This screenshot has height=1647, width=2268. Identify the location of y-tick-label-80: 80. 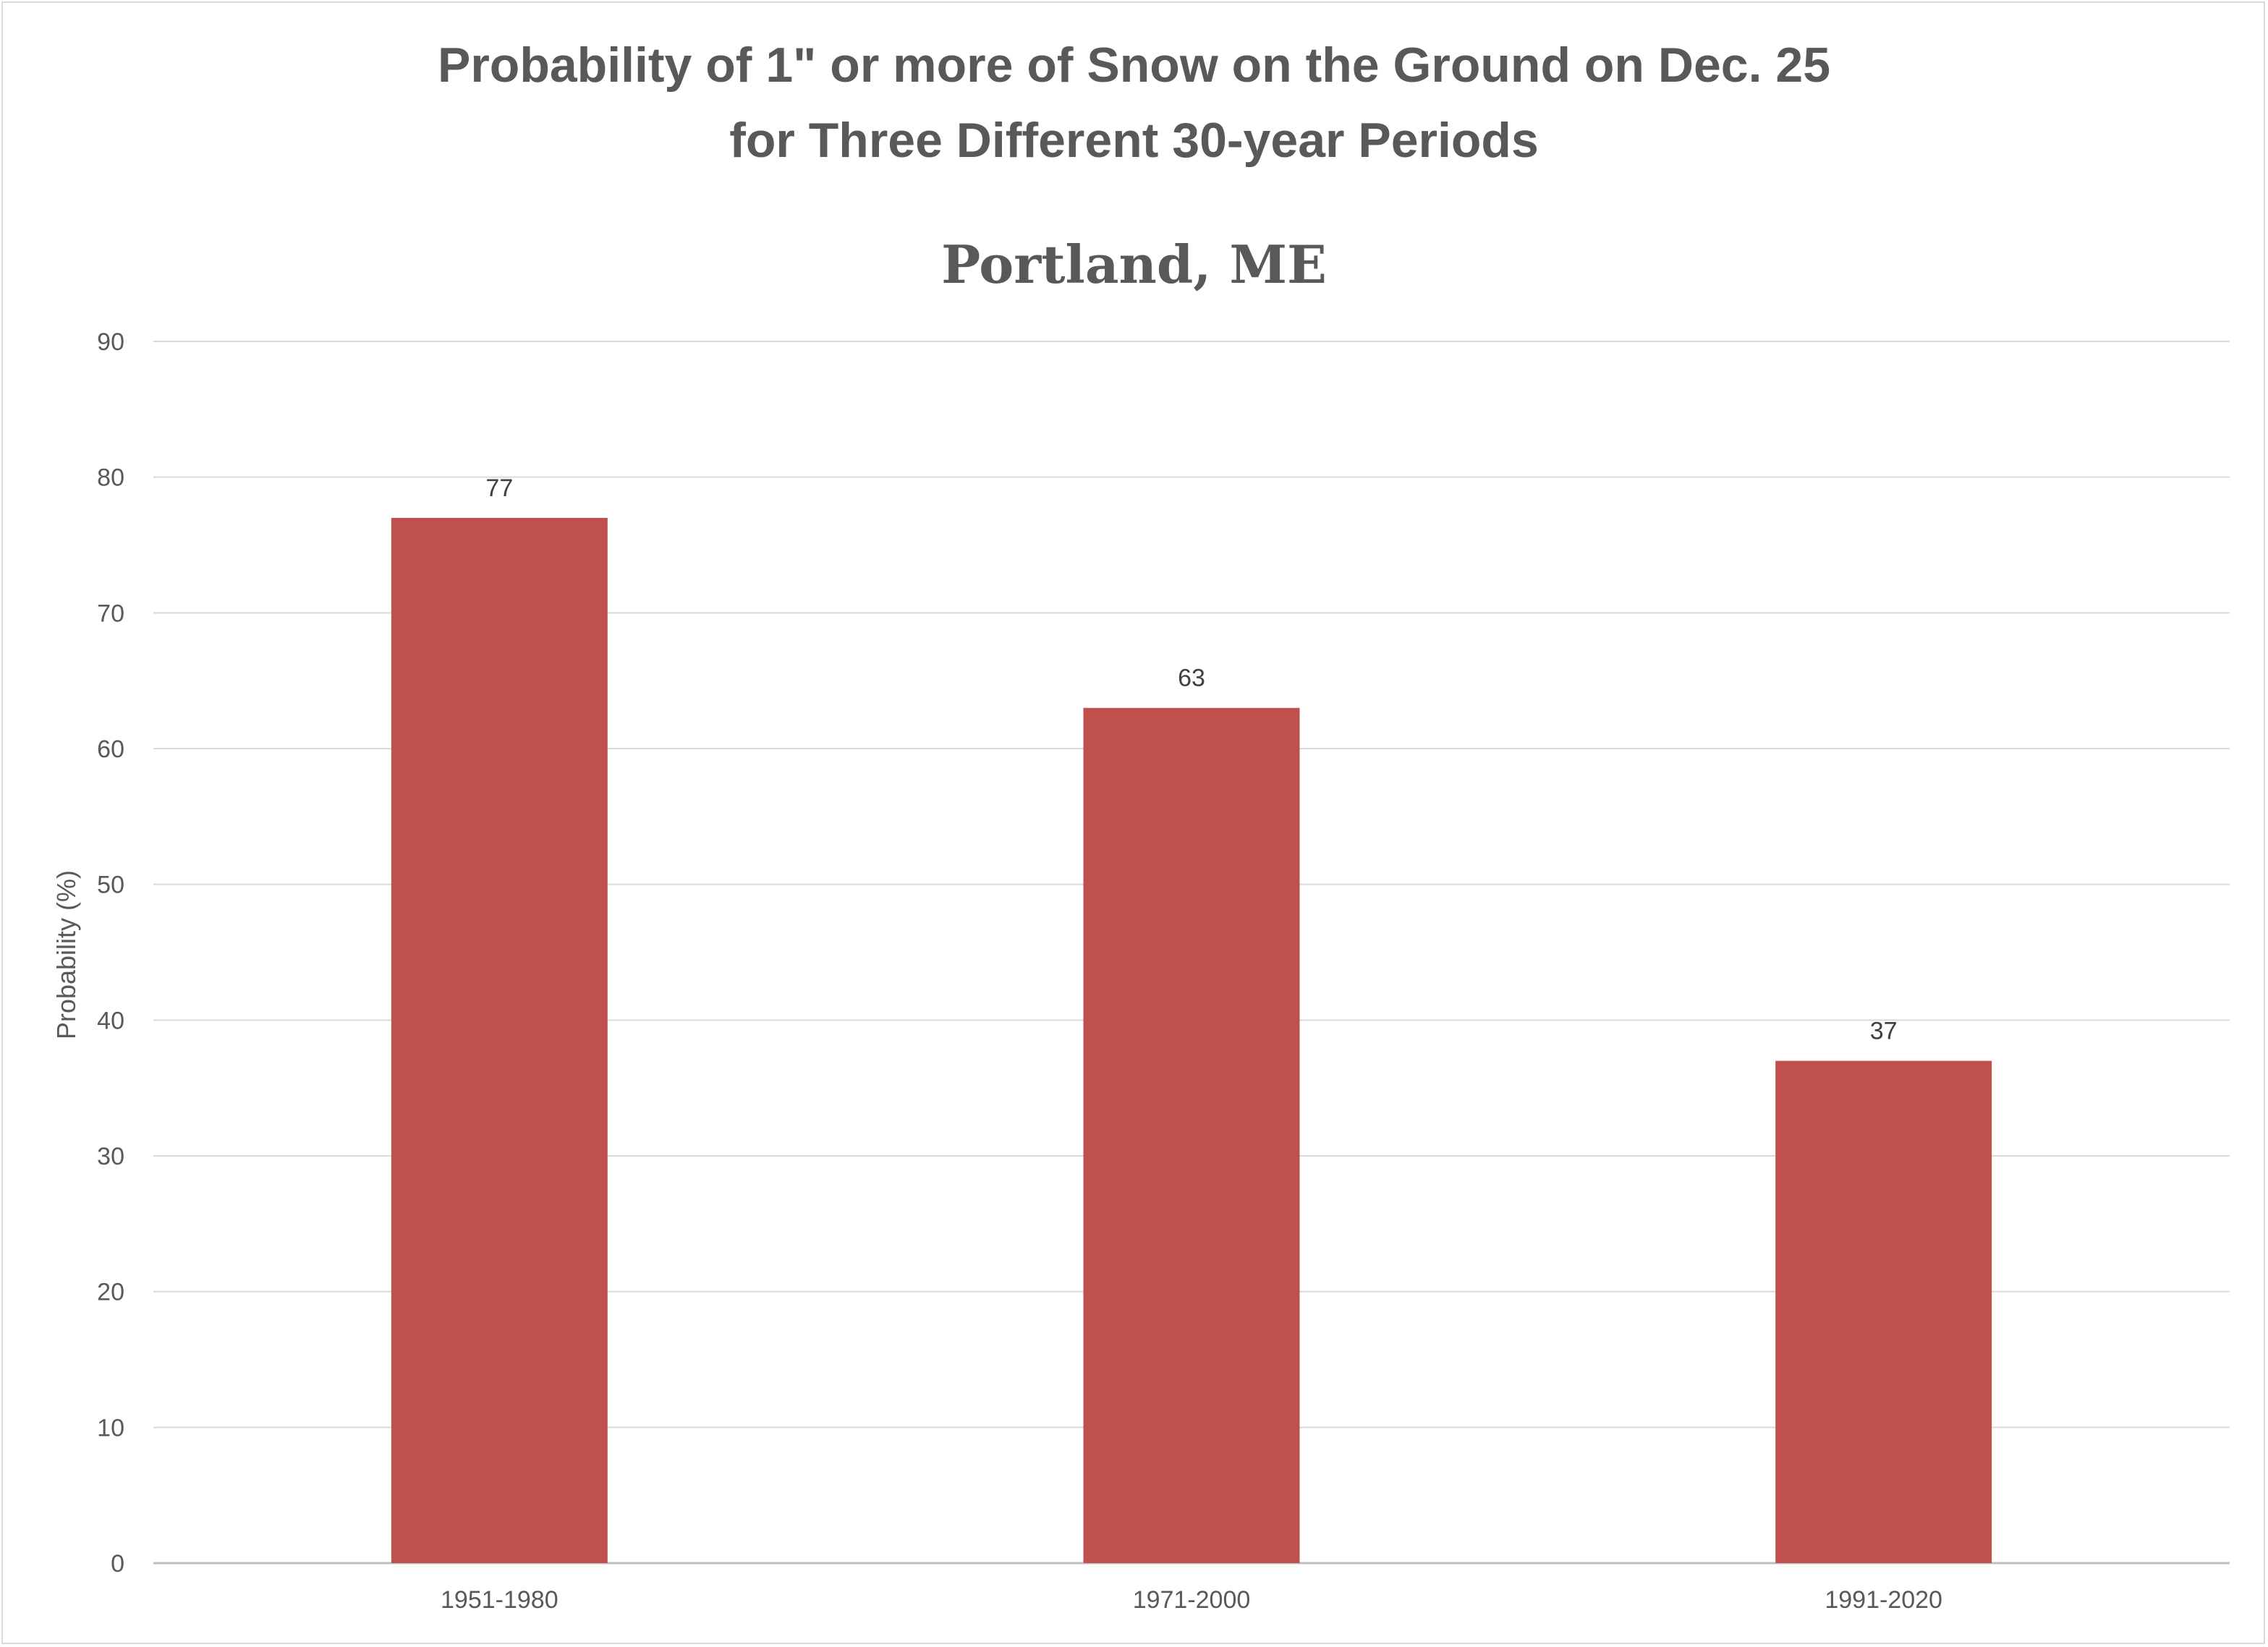
(110, 478).